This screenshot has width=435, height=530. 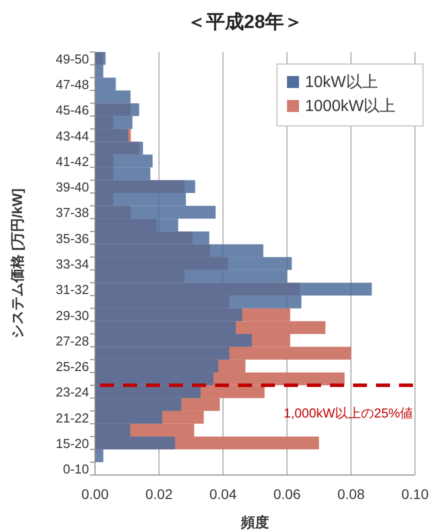 I want to click on y-tick-label: 29-30, so click(x=72, y=315).